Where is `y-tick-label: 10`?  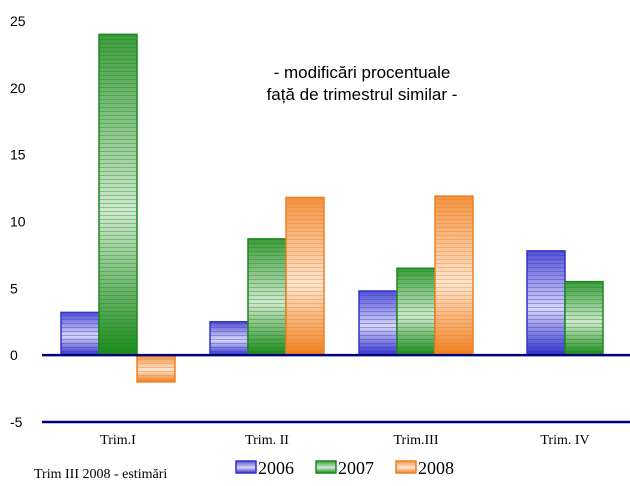
y-tick-label: 10 is located at coordinates (18, 222).